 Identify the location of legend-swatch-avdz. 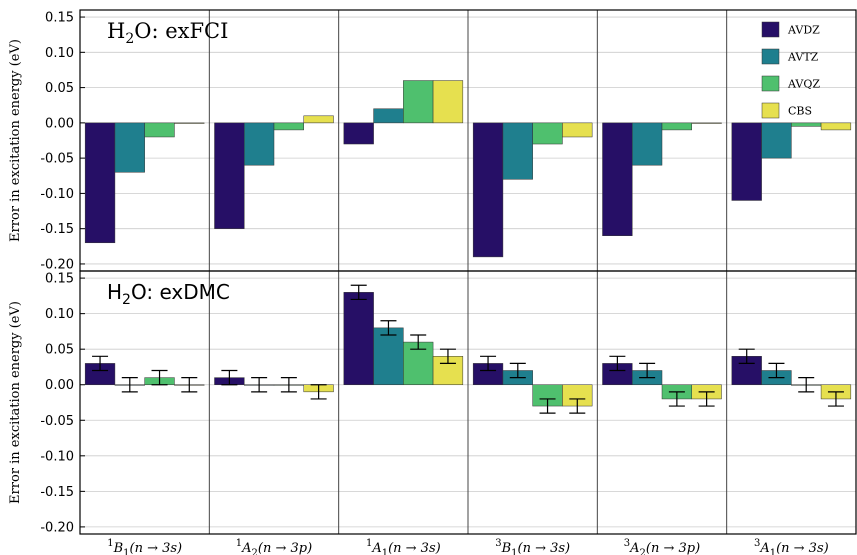
(770, 29).